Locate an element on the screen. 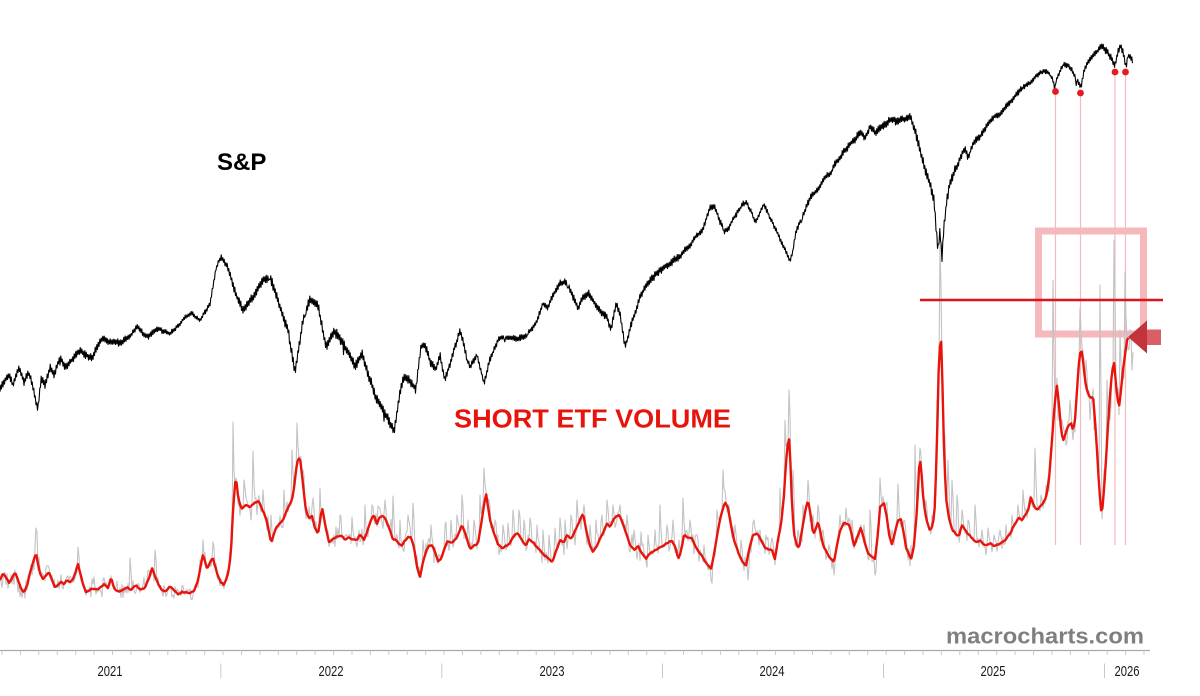  svg-text: 2021 is located at coordinates (110, 671).